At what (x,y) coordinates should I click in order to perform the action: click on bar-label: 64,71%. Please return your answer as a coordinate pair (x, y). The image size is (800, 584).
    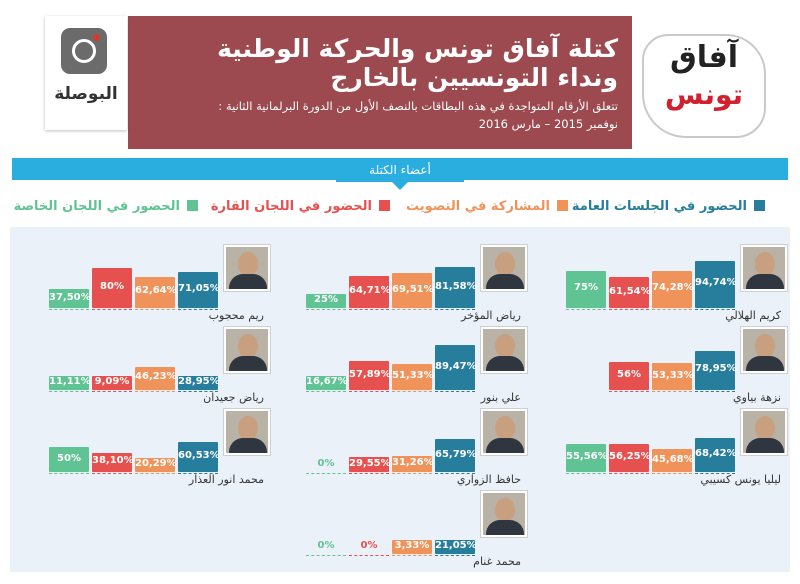
    Looking at the image, I should click on (370, 290).